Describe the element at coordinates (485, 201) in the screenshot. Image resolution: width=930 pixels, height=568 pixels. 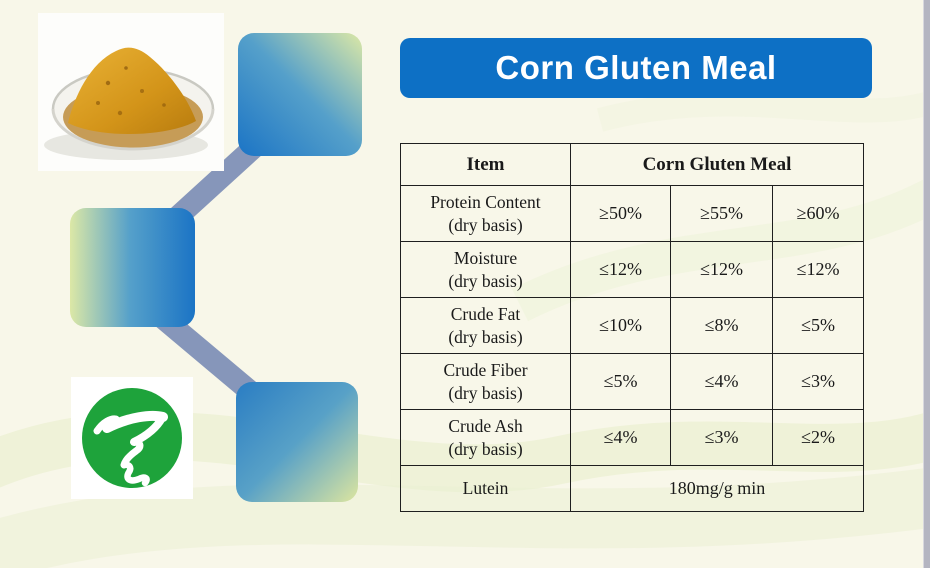
I see `row-label-line1: Protein Content` at that location.